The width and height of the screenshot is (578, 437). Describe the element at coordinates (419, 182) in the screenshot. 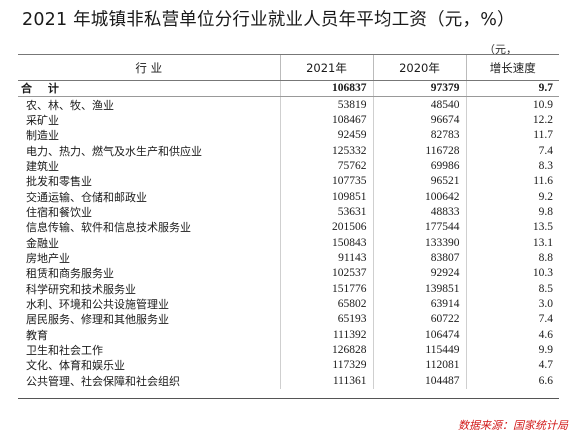

I see `wage-2020-cell: 96521` at that location.